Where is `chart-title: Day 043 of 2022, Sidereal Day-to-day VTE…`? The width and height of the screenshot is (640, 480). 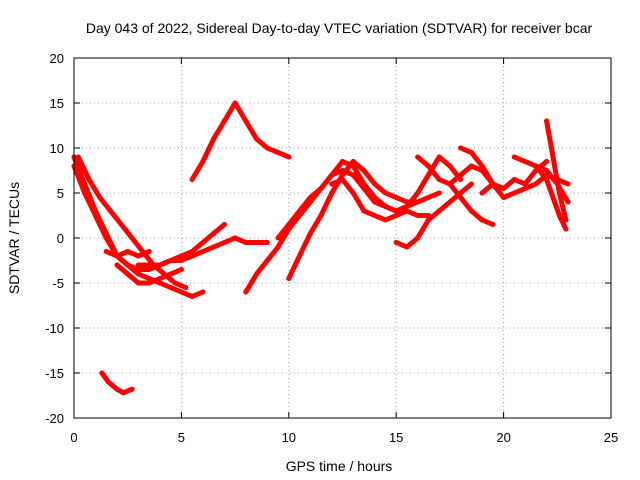
chart-title: Day 043 of 2022, Sidereal Day-to-day VTE… is located at coordinates (339, 28).